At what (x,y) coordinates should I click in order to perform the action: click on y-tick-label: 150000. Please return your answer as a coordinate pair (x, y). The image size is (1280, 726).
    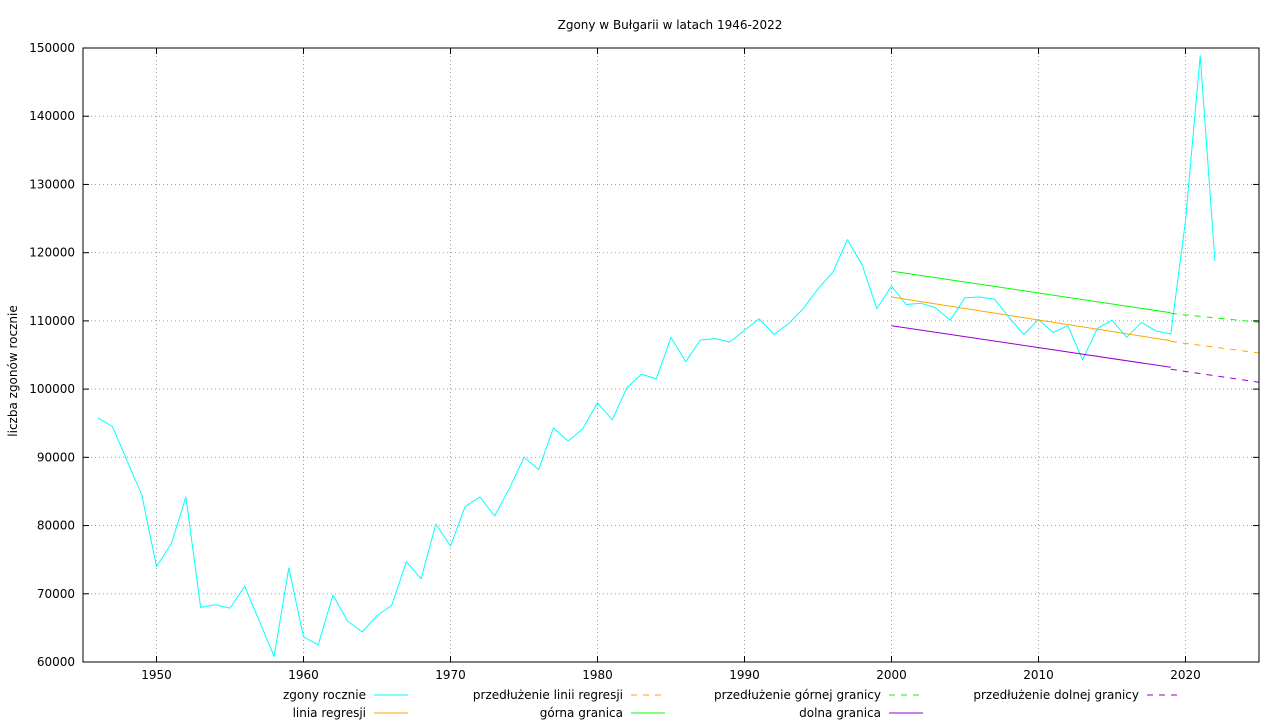
    Looking at the image, I should click on (52, 48).